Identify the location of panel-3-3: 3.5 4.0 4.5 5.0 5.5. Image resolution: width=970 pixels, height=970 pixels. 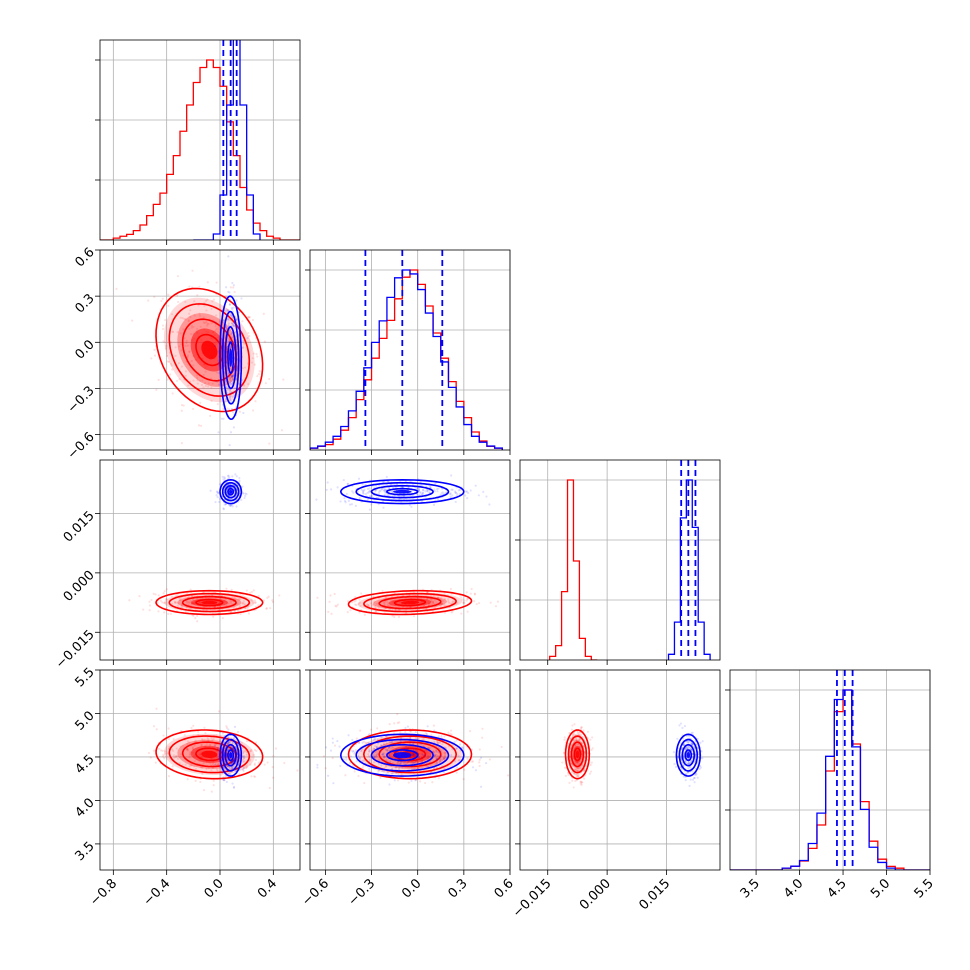
(831, 785).